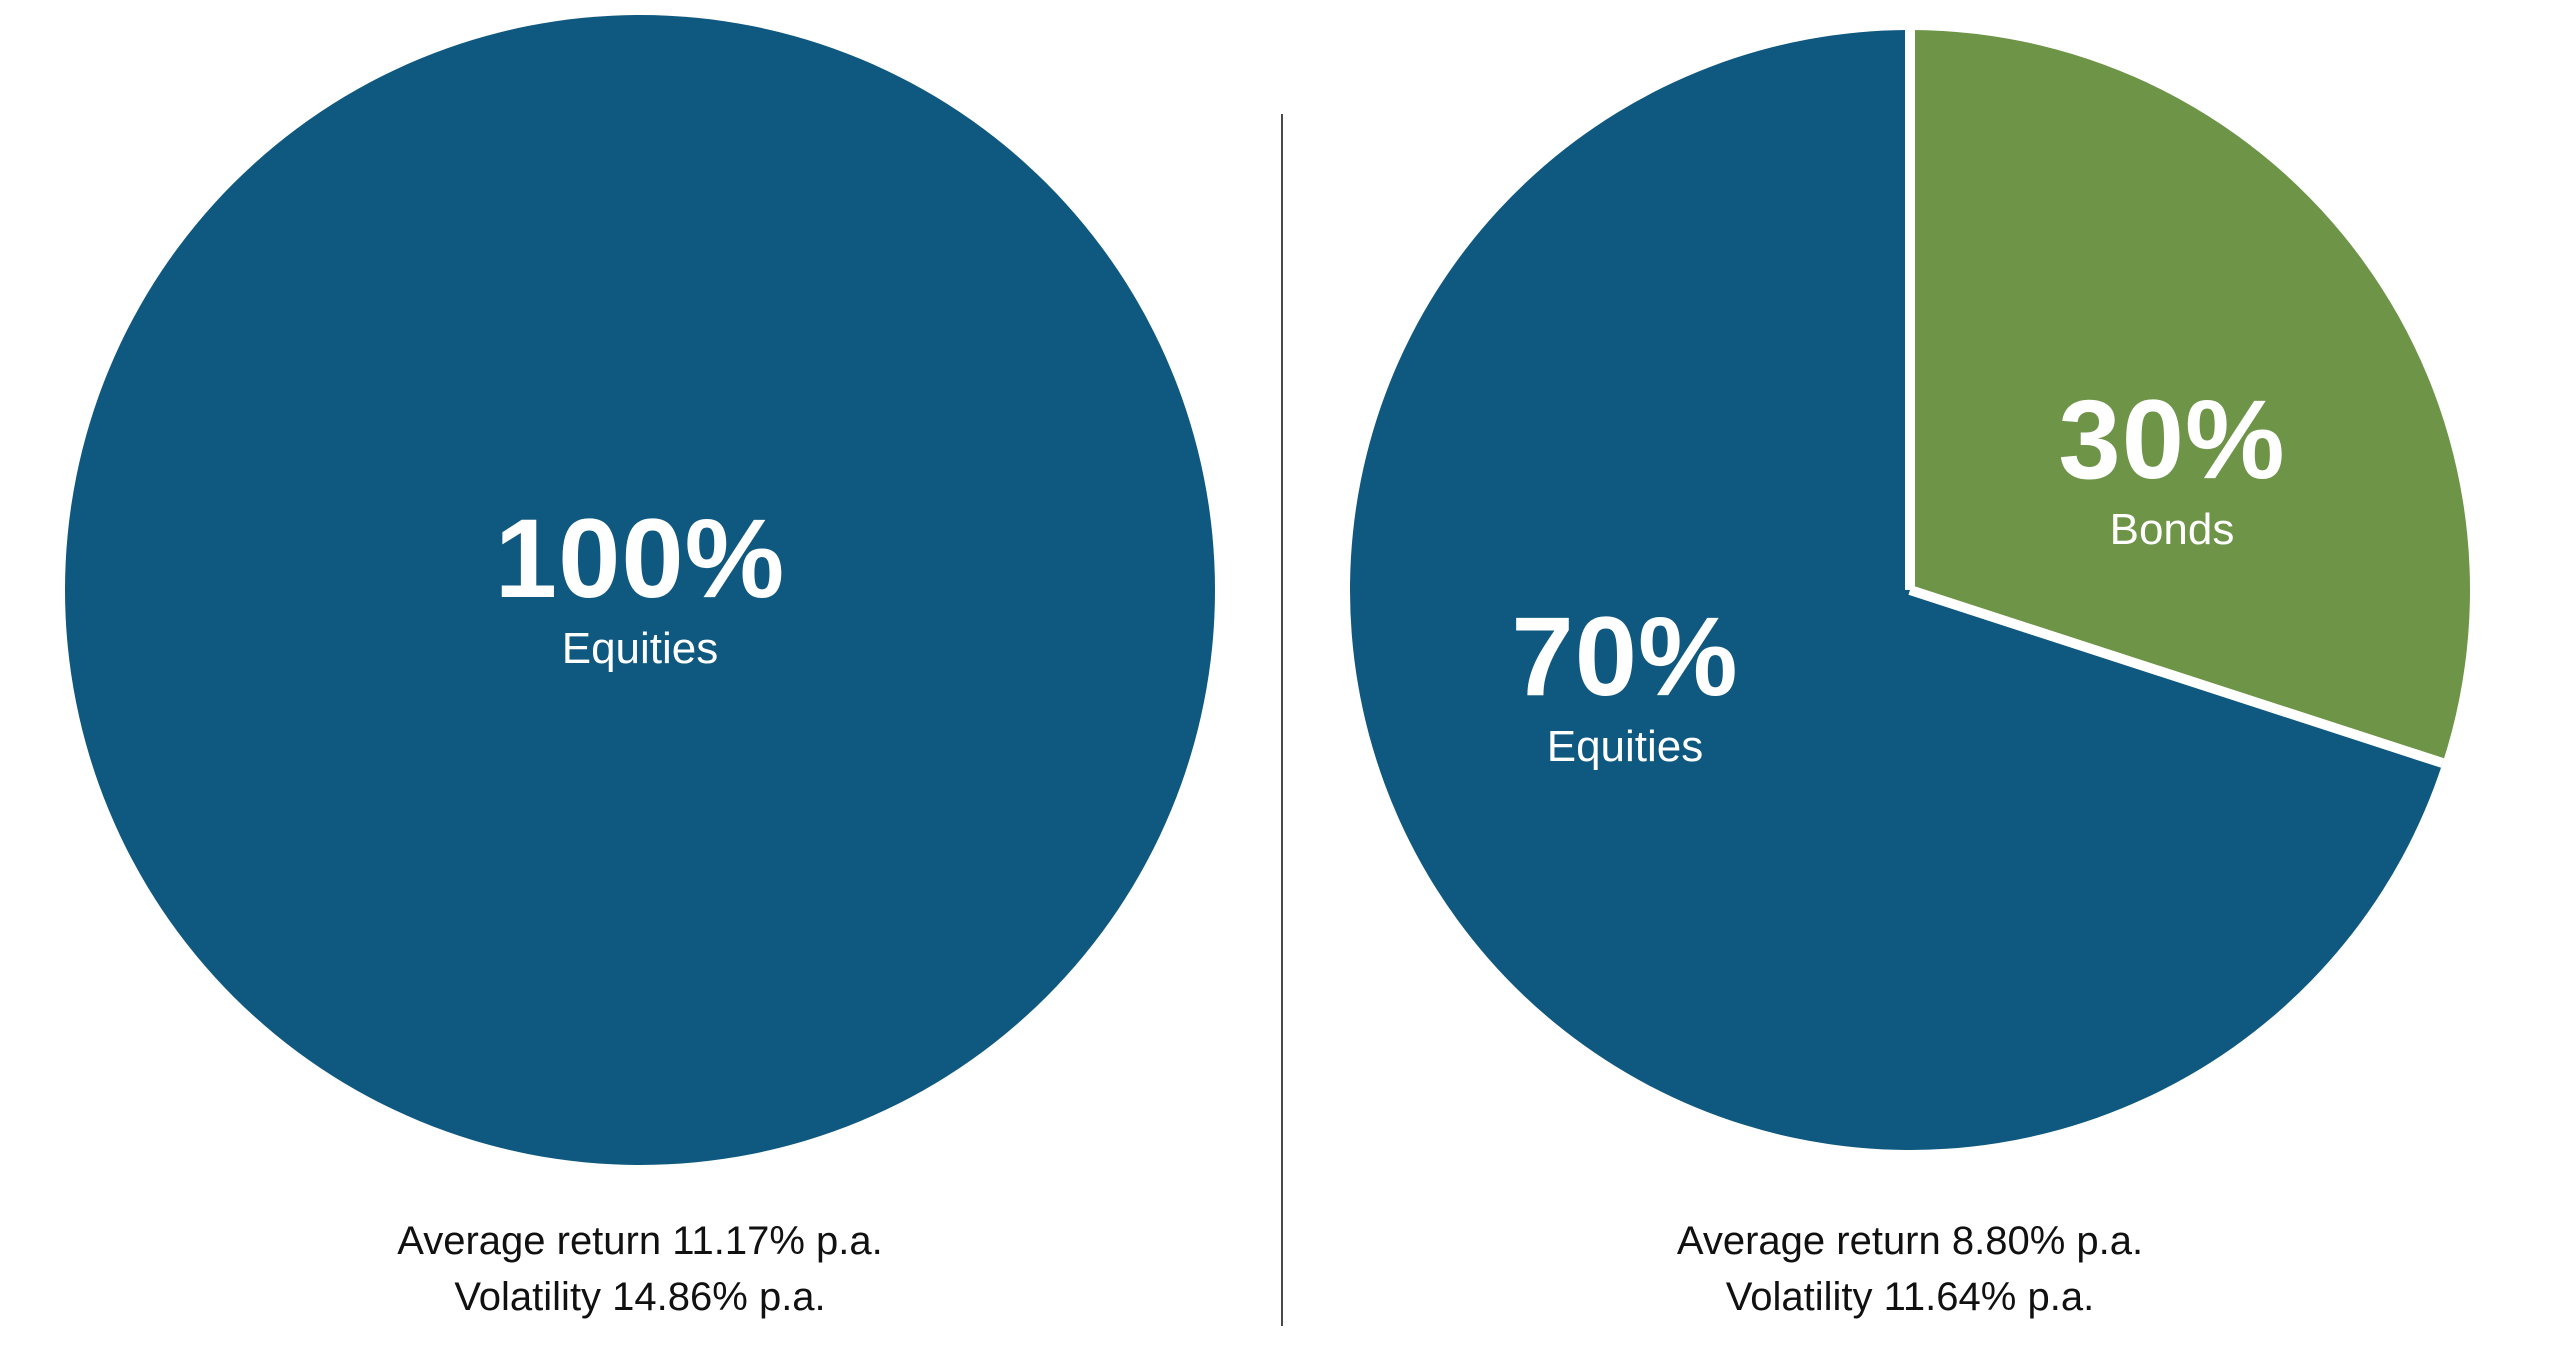  Describe the element at coordinates (1910, 1297) in the screenshot. I see `right-volatility-caption: Volatility 11.64% p.a.` at that location.